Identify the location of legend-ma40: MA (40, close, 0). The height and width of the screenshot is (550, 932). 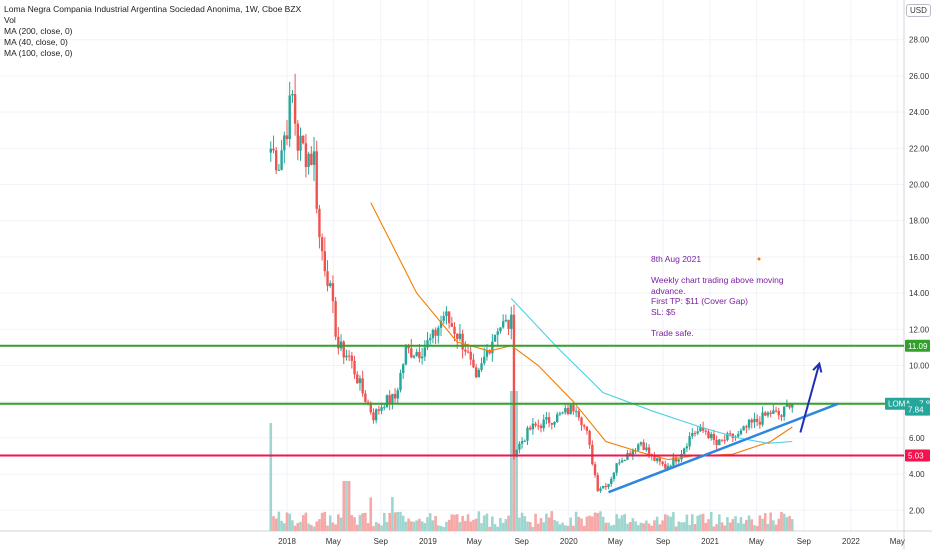
(36, 42).